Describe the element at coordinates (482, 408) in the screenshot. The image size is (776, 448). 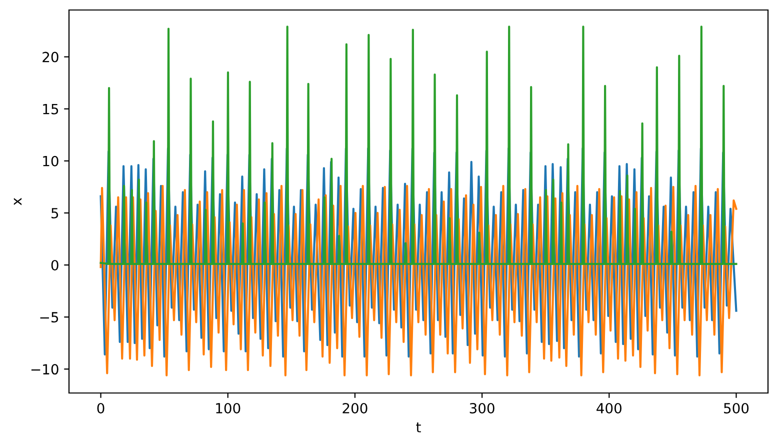
I see `x-tick-label: 300` at that location.